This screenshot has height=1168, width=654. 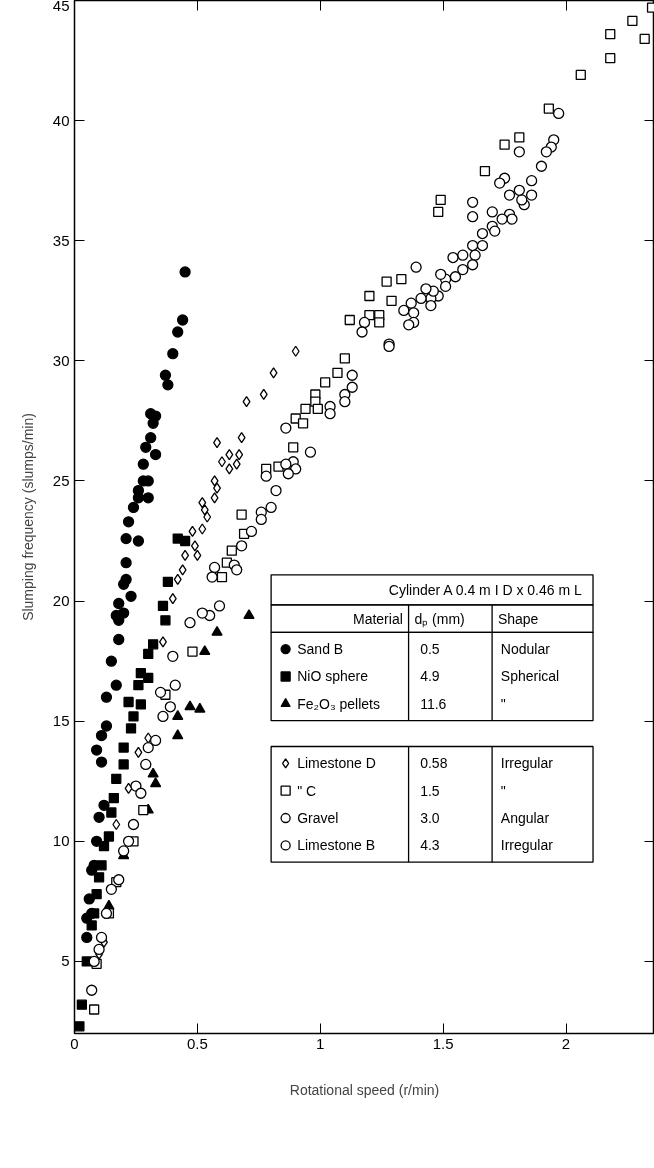 What do you see at coordinates (27, 517) in the screenshot?
I see `y-axis-title: Slumping frequency (slumps/min)` at bounding box center [27, 517].